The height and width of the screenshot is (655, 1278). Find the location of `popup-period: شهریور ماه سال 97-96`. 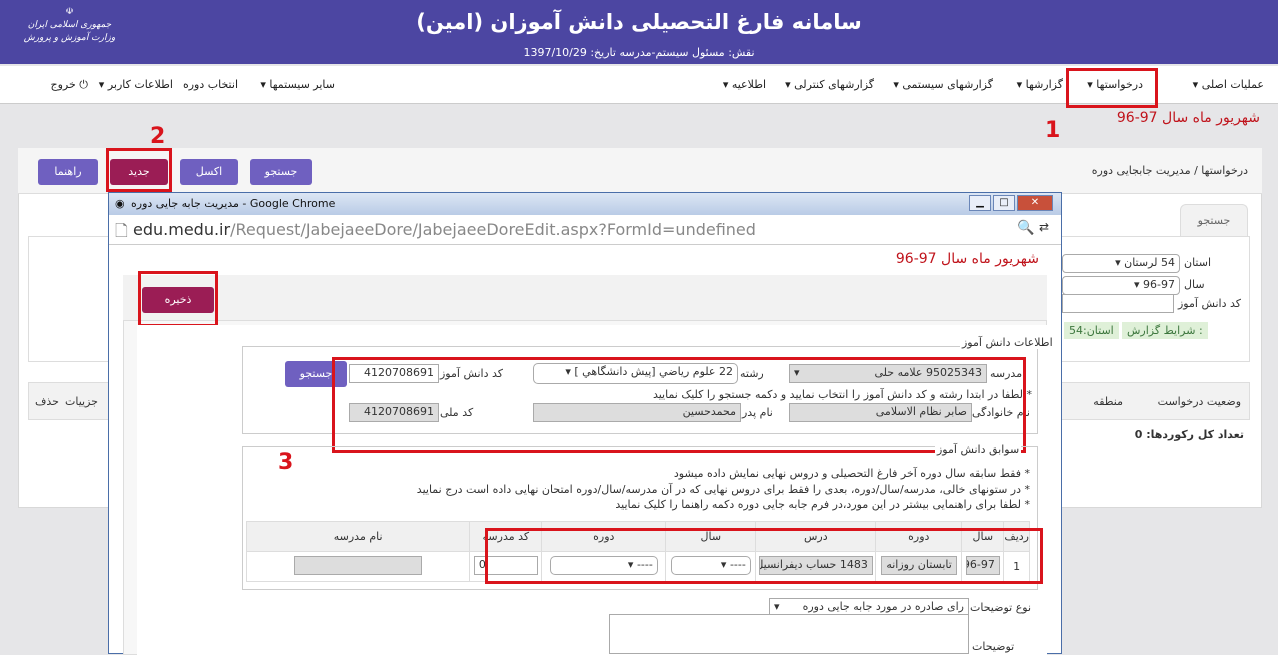

popup-period: شهریور ماه سال 97-96 is located at coordinates (967, 259).